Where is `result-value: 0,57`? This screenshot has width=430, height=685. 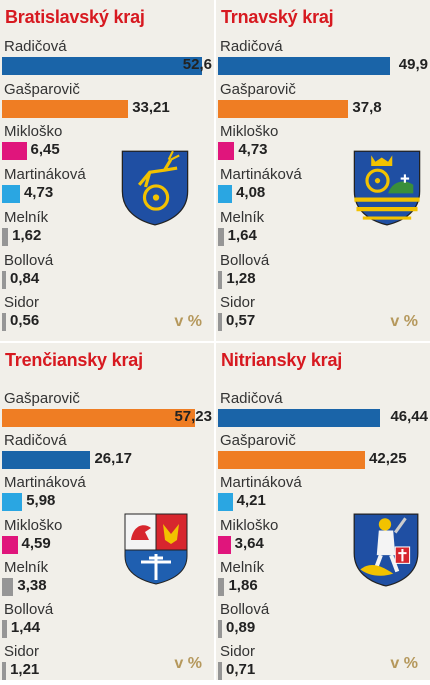 result-value: 0,57 is located at coordinates (241, 321).